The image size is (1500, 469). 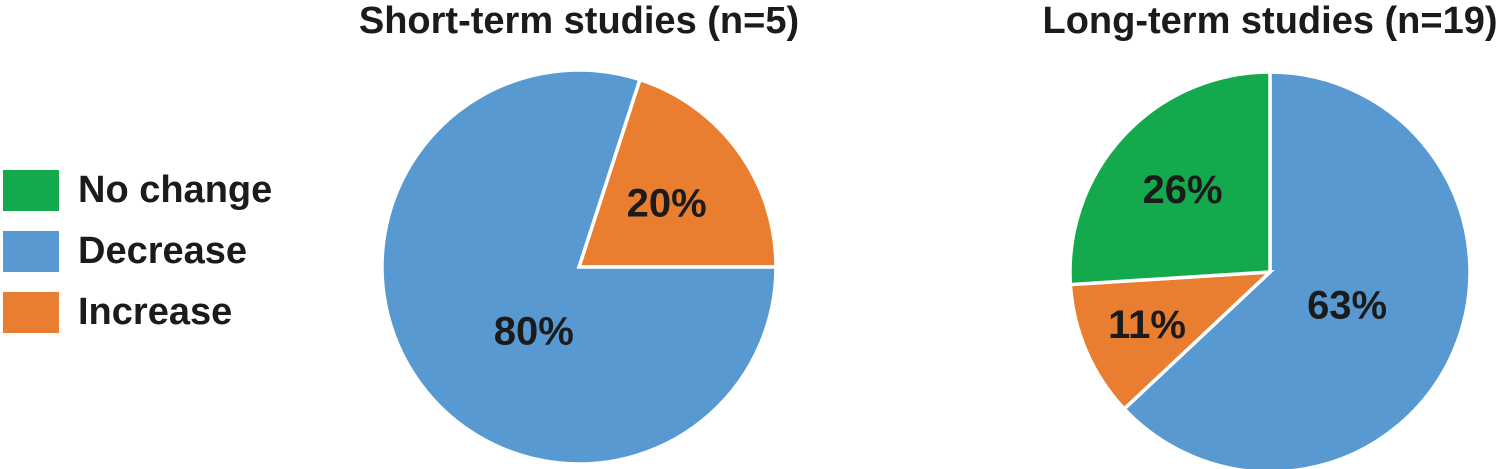 What do you see at coordinates (1147, 325) in the screenshot?
I see `slice-data-label-increase: 11%` at bounding box center [1147, 325].